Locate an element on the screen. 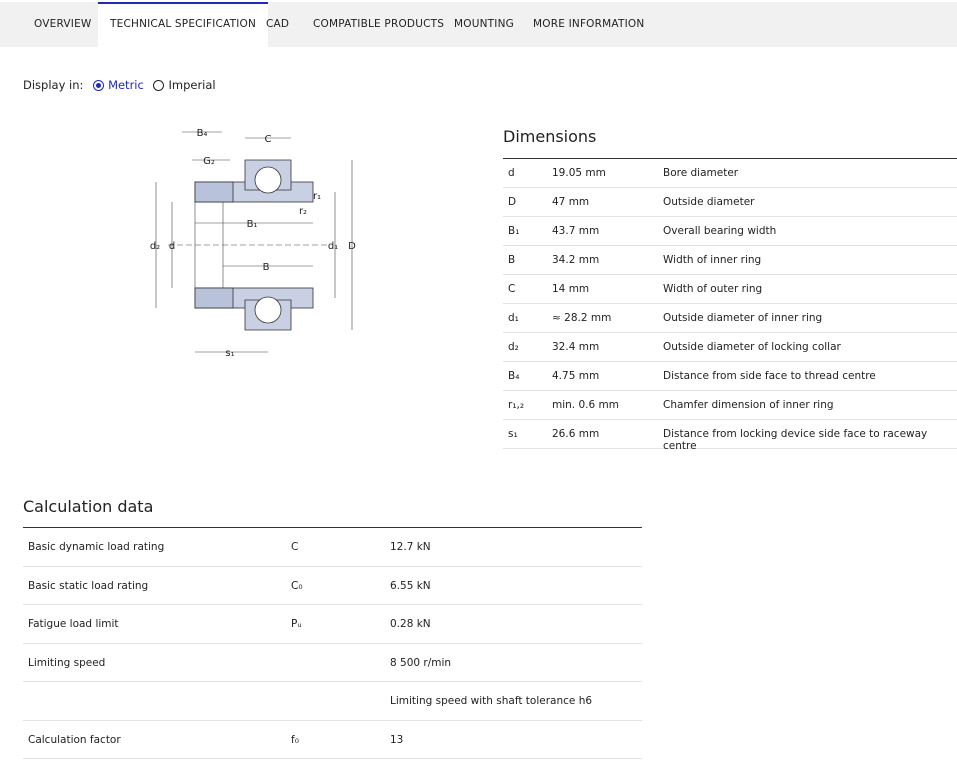 This screenshot has width=957, height=767. dimension-value: 14 mm is located at coordinates (571, 289).